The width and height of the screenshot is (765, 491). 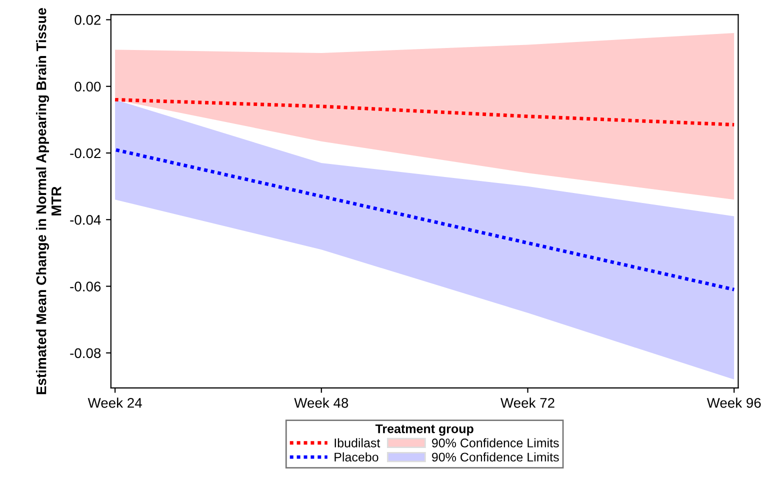 I want to click on x-tick-label: Week 48, so click(x=321, y=403).